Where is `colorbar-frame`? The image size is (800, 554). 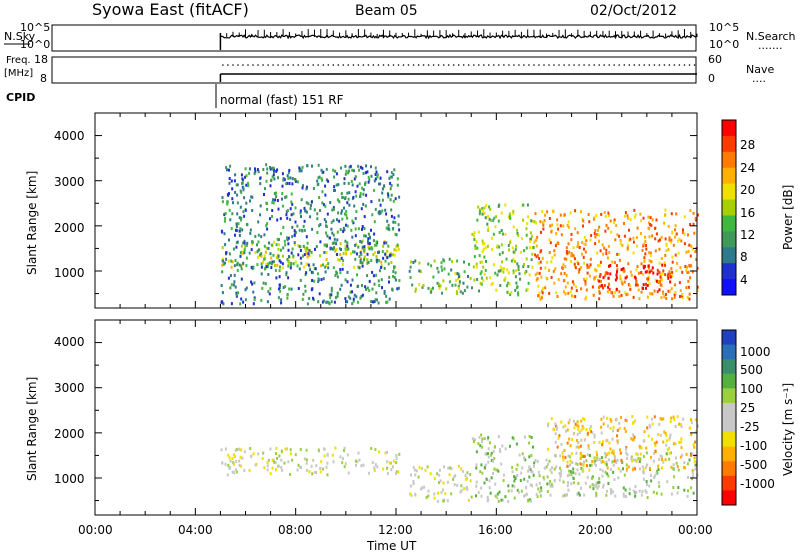 colorbar-frame is located at coordinates (729, 417).